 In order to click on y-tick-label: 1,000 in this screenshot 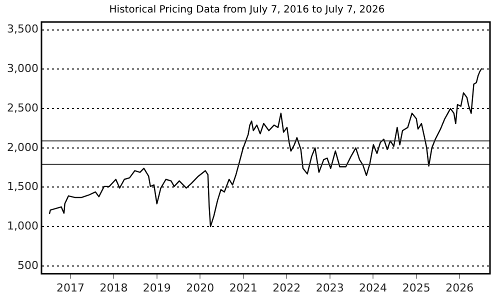, I will do `click(22, 225)`.